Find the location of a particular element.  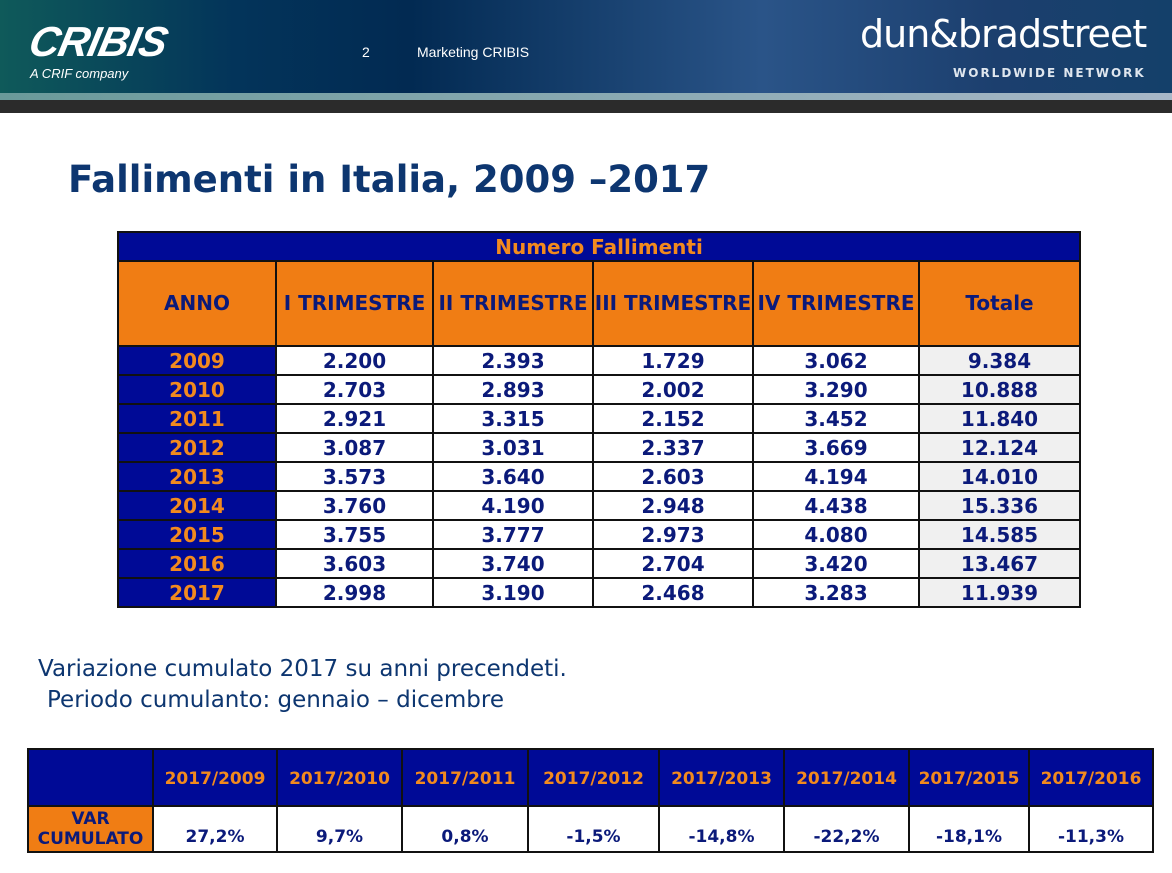

quarter-cell: 2.703 is located at coordinates (354, 389).